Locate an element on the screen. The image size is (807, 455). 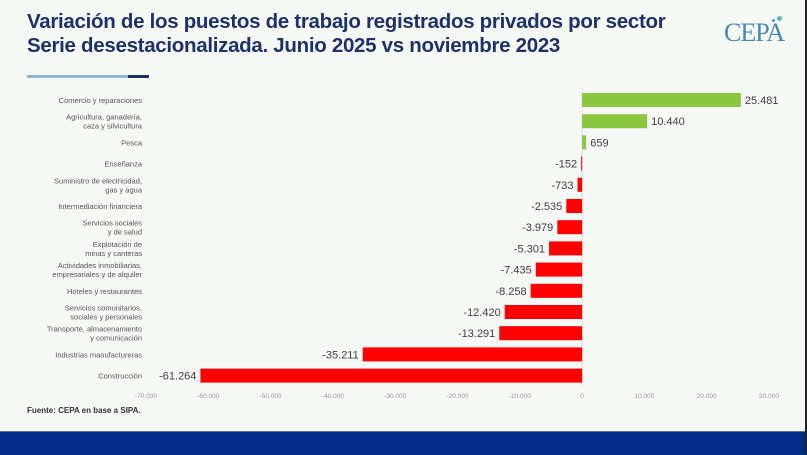
logo-text: CEPA is located at coordinates (754, 32).